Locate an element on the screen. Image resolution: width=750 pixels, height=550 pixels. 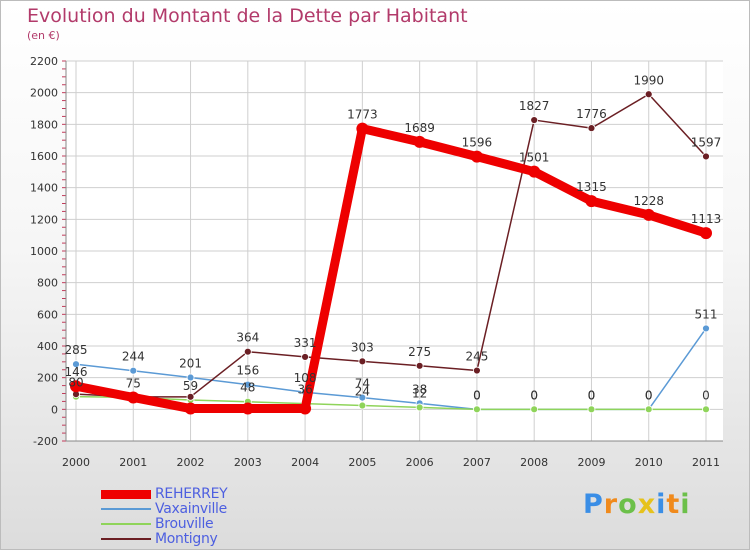
x-tick-label: 2011 is located at coordinates (706, 462).